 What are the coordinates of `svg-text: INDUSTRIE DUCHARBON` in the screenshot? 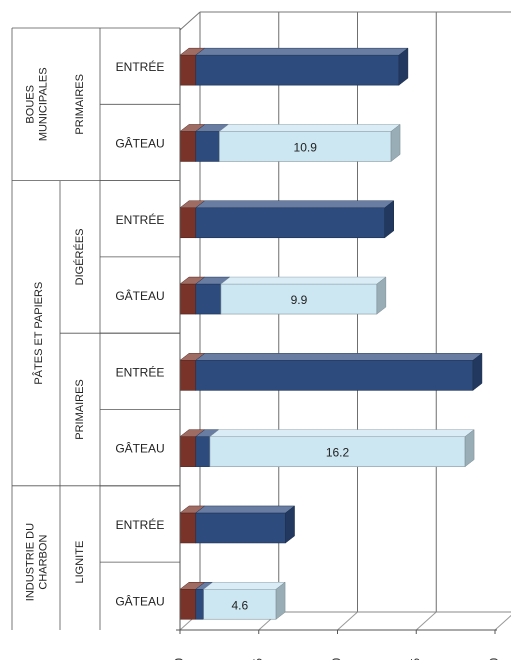 It's located at (37, 562).